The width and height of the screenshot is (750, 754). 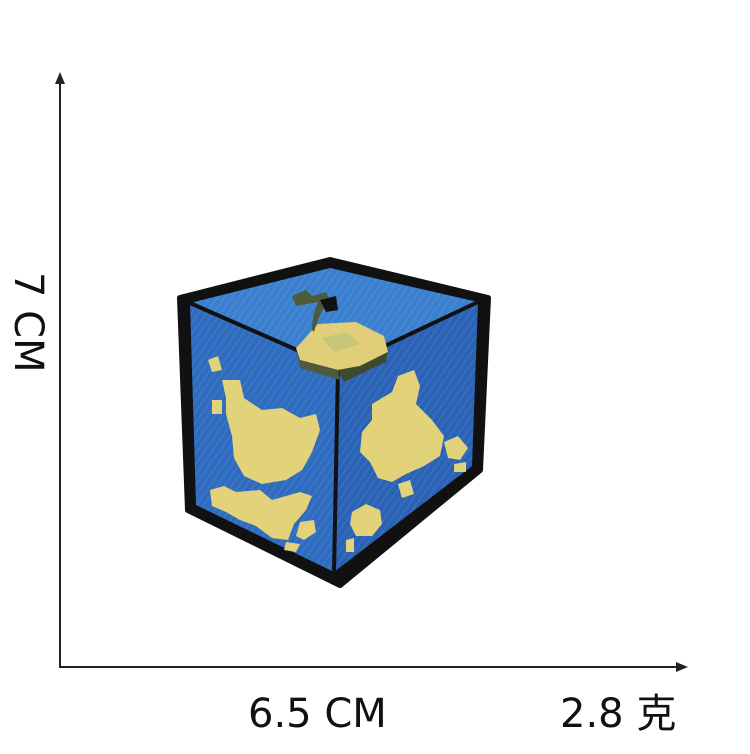 What do you see at coordinates (60, 78) in the screenshot?
I see `vertical-axis-arrow` at bounding box center [60, 78].